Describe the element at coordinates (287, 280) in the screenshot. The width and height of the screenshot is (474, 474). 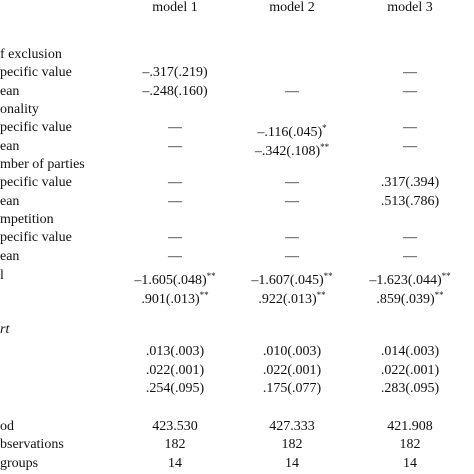
I see `cell-value: –1.607(.045)` at that location.